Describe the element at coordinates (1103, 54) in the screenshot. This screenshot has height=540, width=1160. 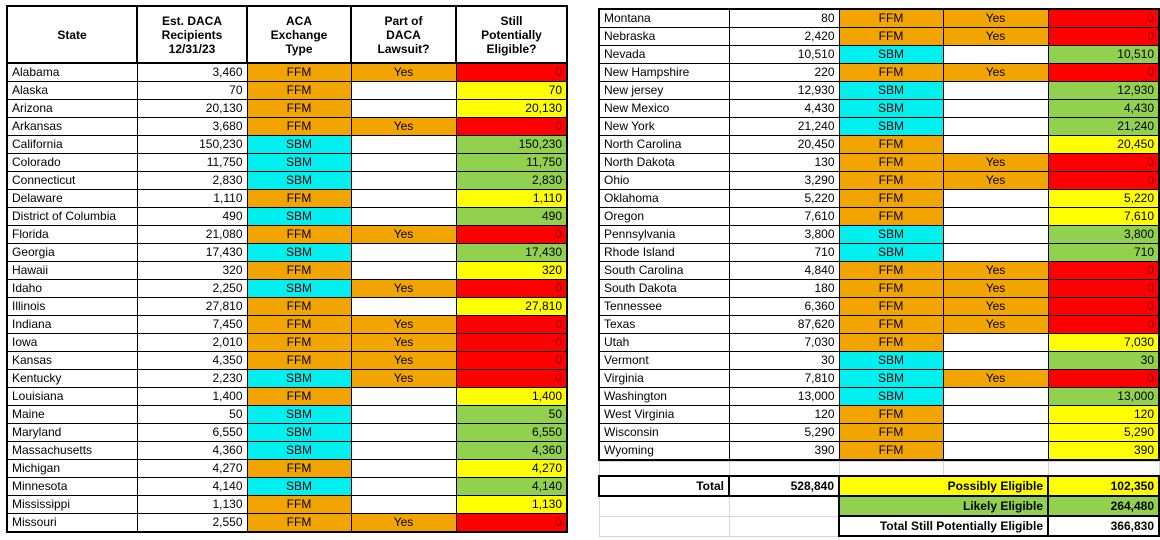
I see `eligible-cell: 10,510` at that location.